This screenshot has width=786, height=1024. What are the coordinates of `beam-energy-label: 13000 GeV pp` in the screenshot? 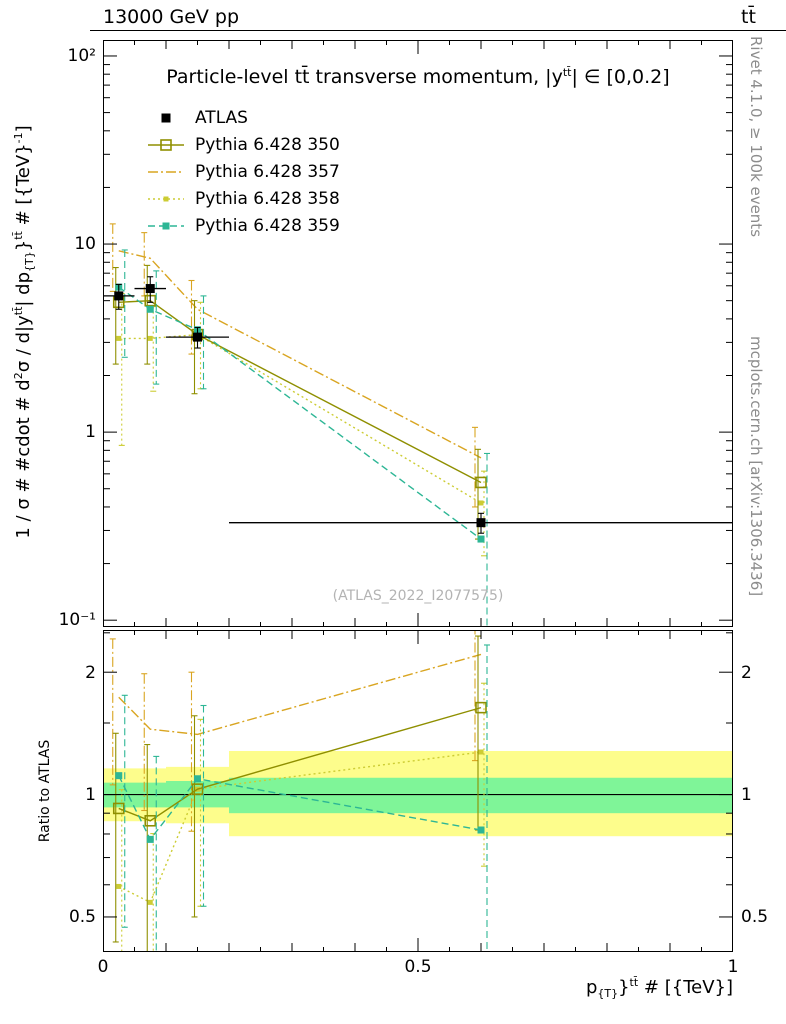 It's located at (171, 17).